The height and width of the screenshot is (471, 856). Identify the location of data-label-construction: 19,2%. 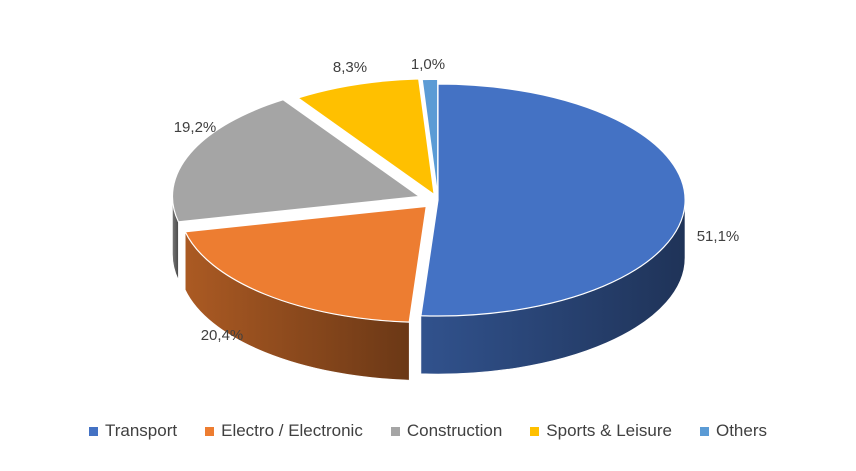
(195, 127).